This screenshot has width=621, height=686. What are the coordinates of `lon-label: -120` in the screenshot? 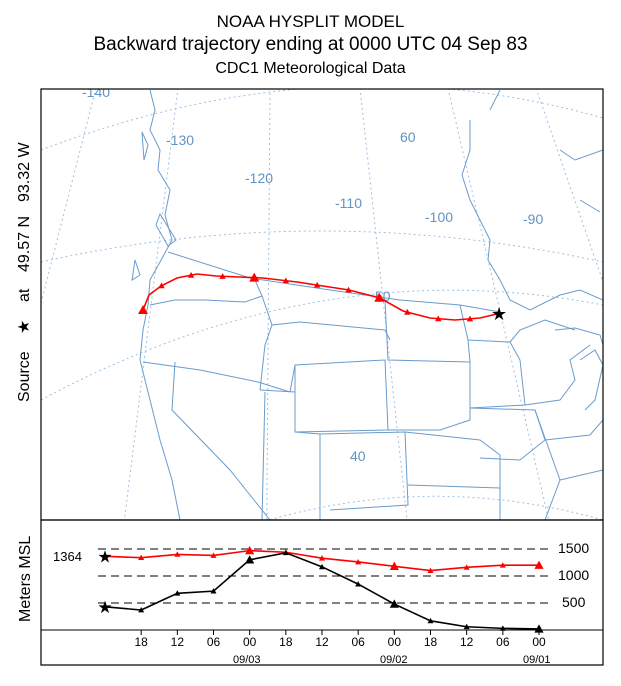 It's located at (259, 178).